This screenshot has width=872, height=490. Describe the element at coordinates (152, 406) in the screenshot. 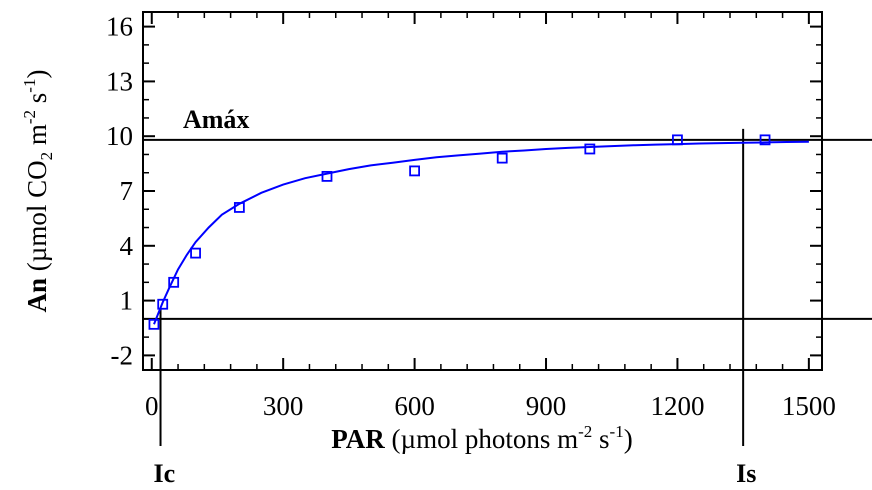

I see `x-tick-label: 0` at that location.